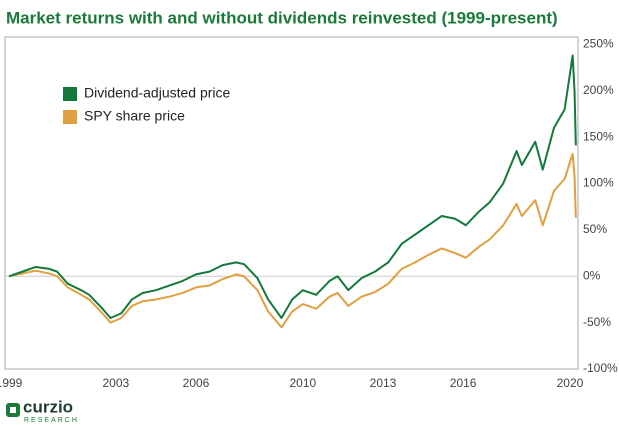 The image size is (619, 425). I want to click on y-tick-label: 50%, so click(595, 229).